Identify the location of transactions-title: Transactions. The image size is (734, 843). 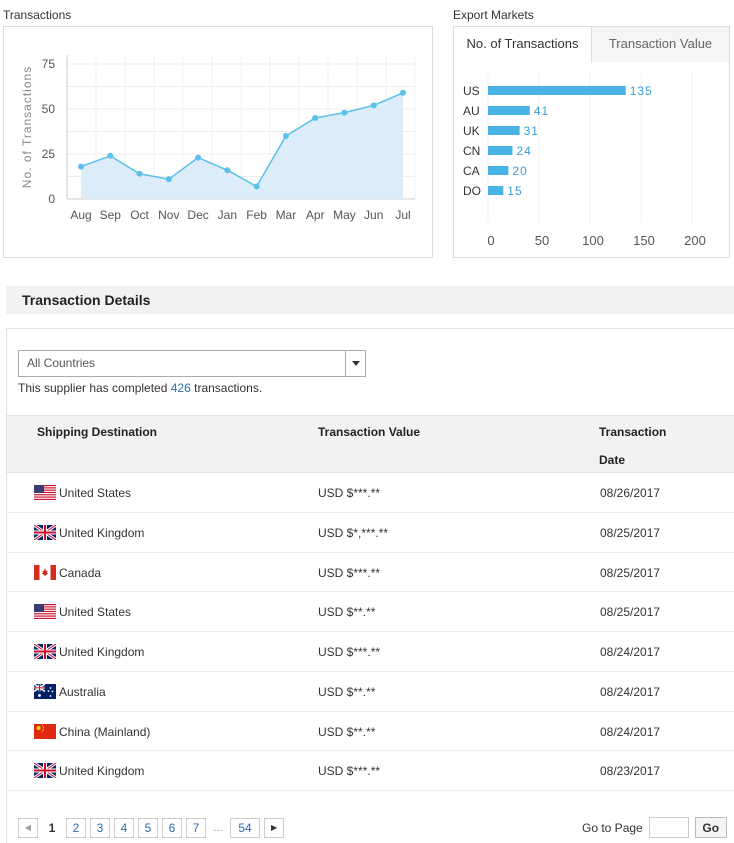
(37, 15).